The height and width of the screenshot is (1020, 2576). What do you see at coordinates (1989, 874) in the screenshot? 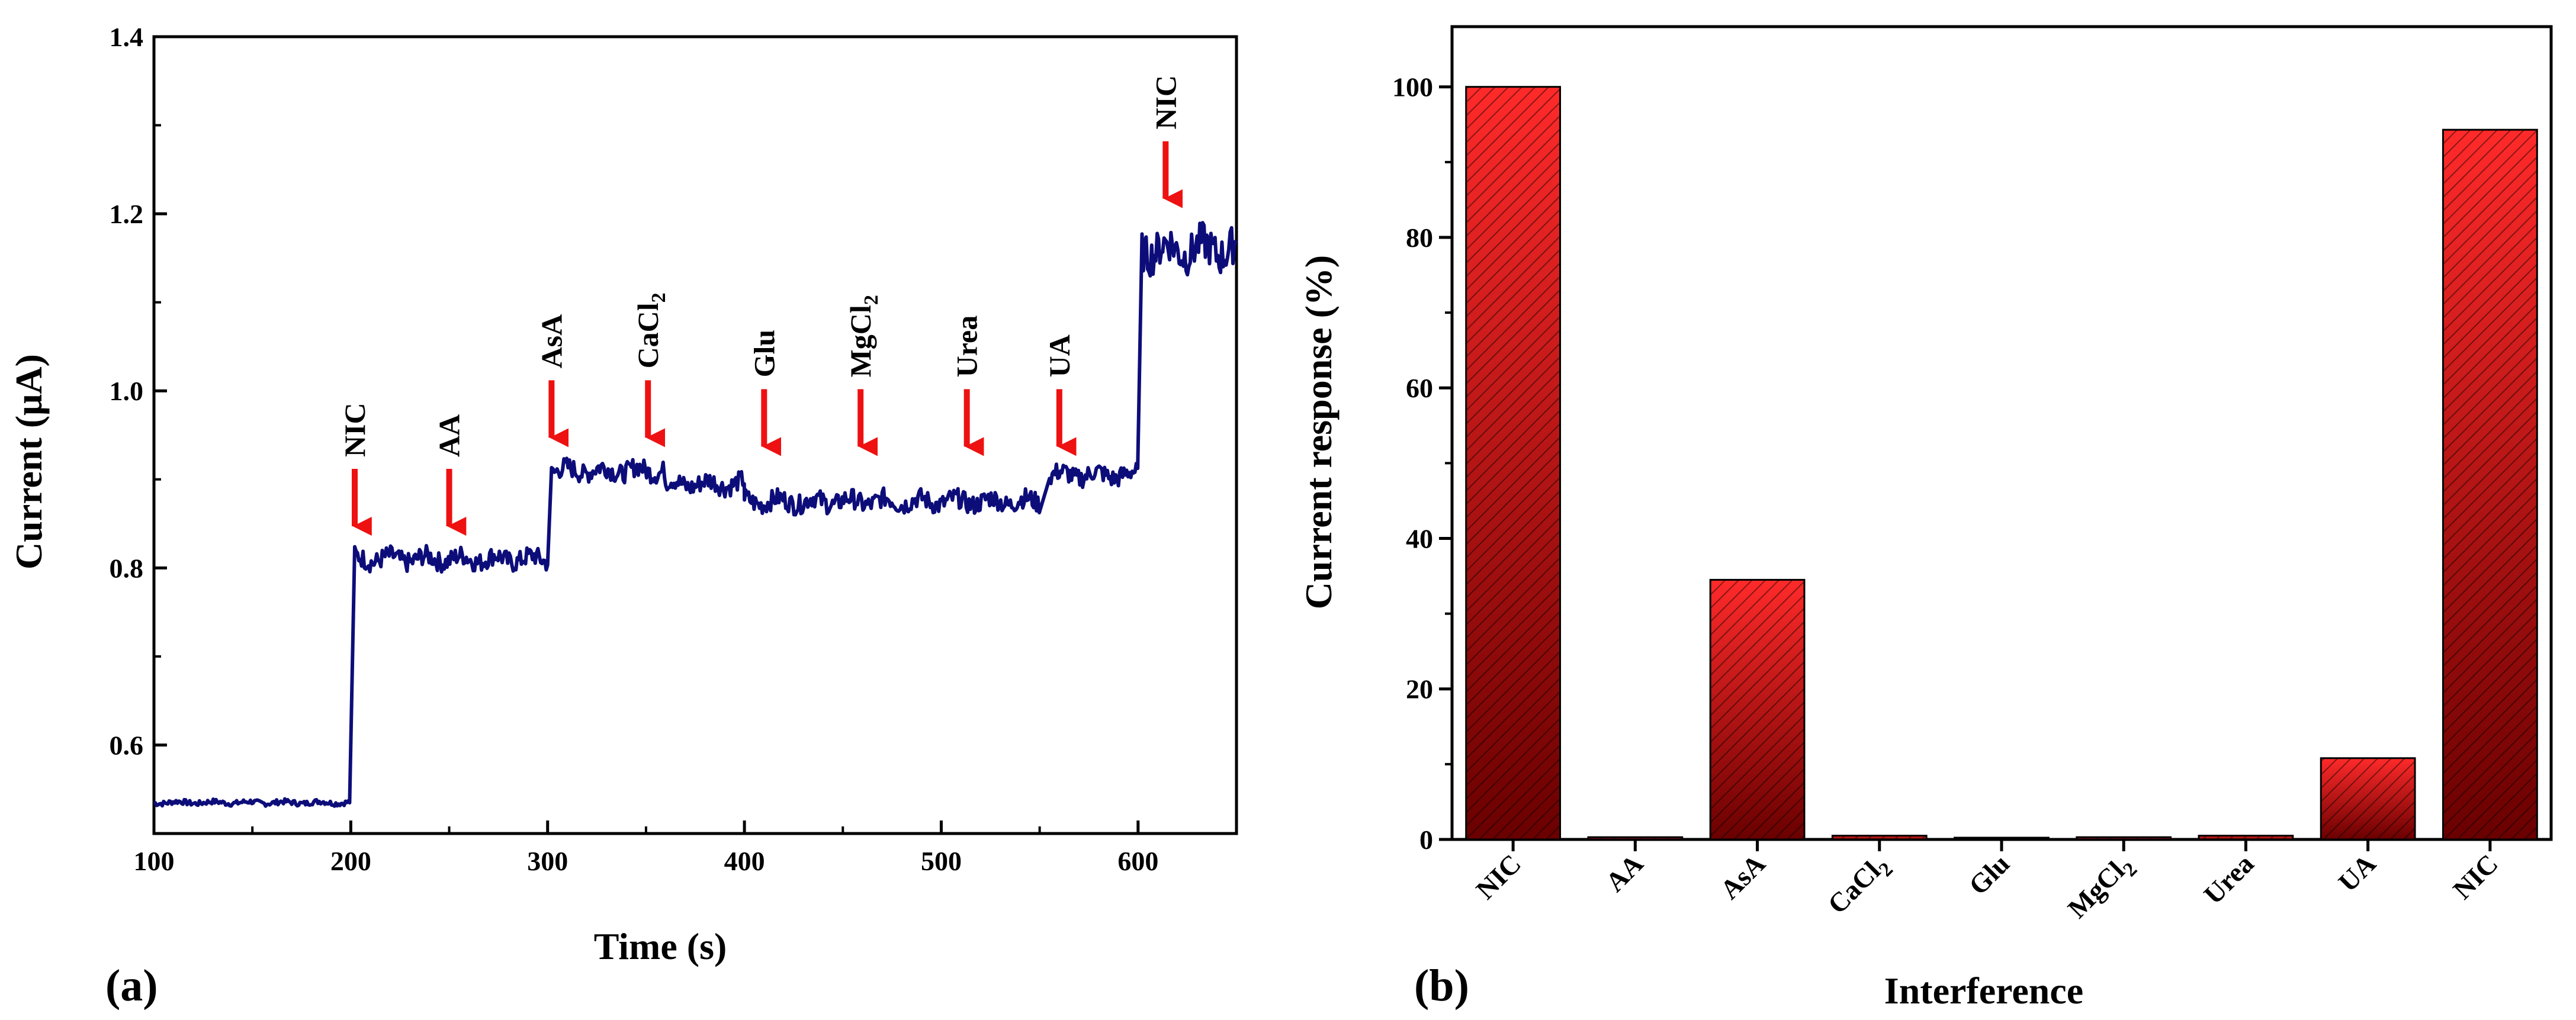
I see `x-tick-label: Glu` at bounding box center [1989, 874].